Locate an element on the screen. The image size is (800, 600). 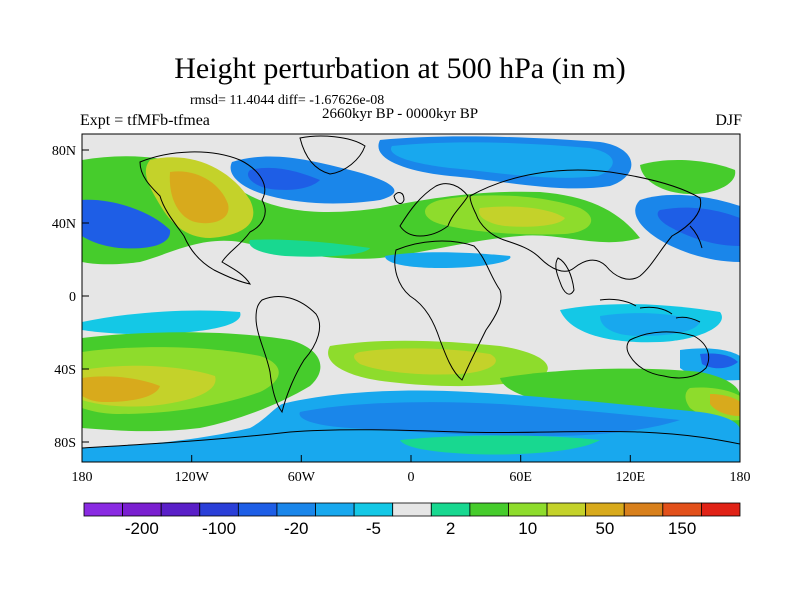
time-range-subtitle: 2660kyr BP - 0000kyr BP is located at coordinates (400, 114).